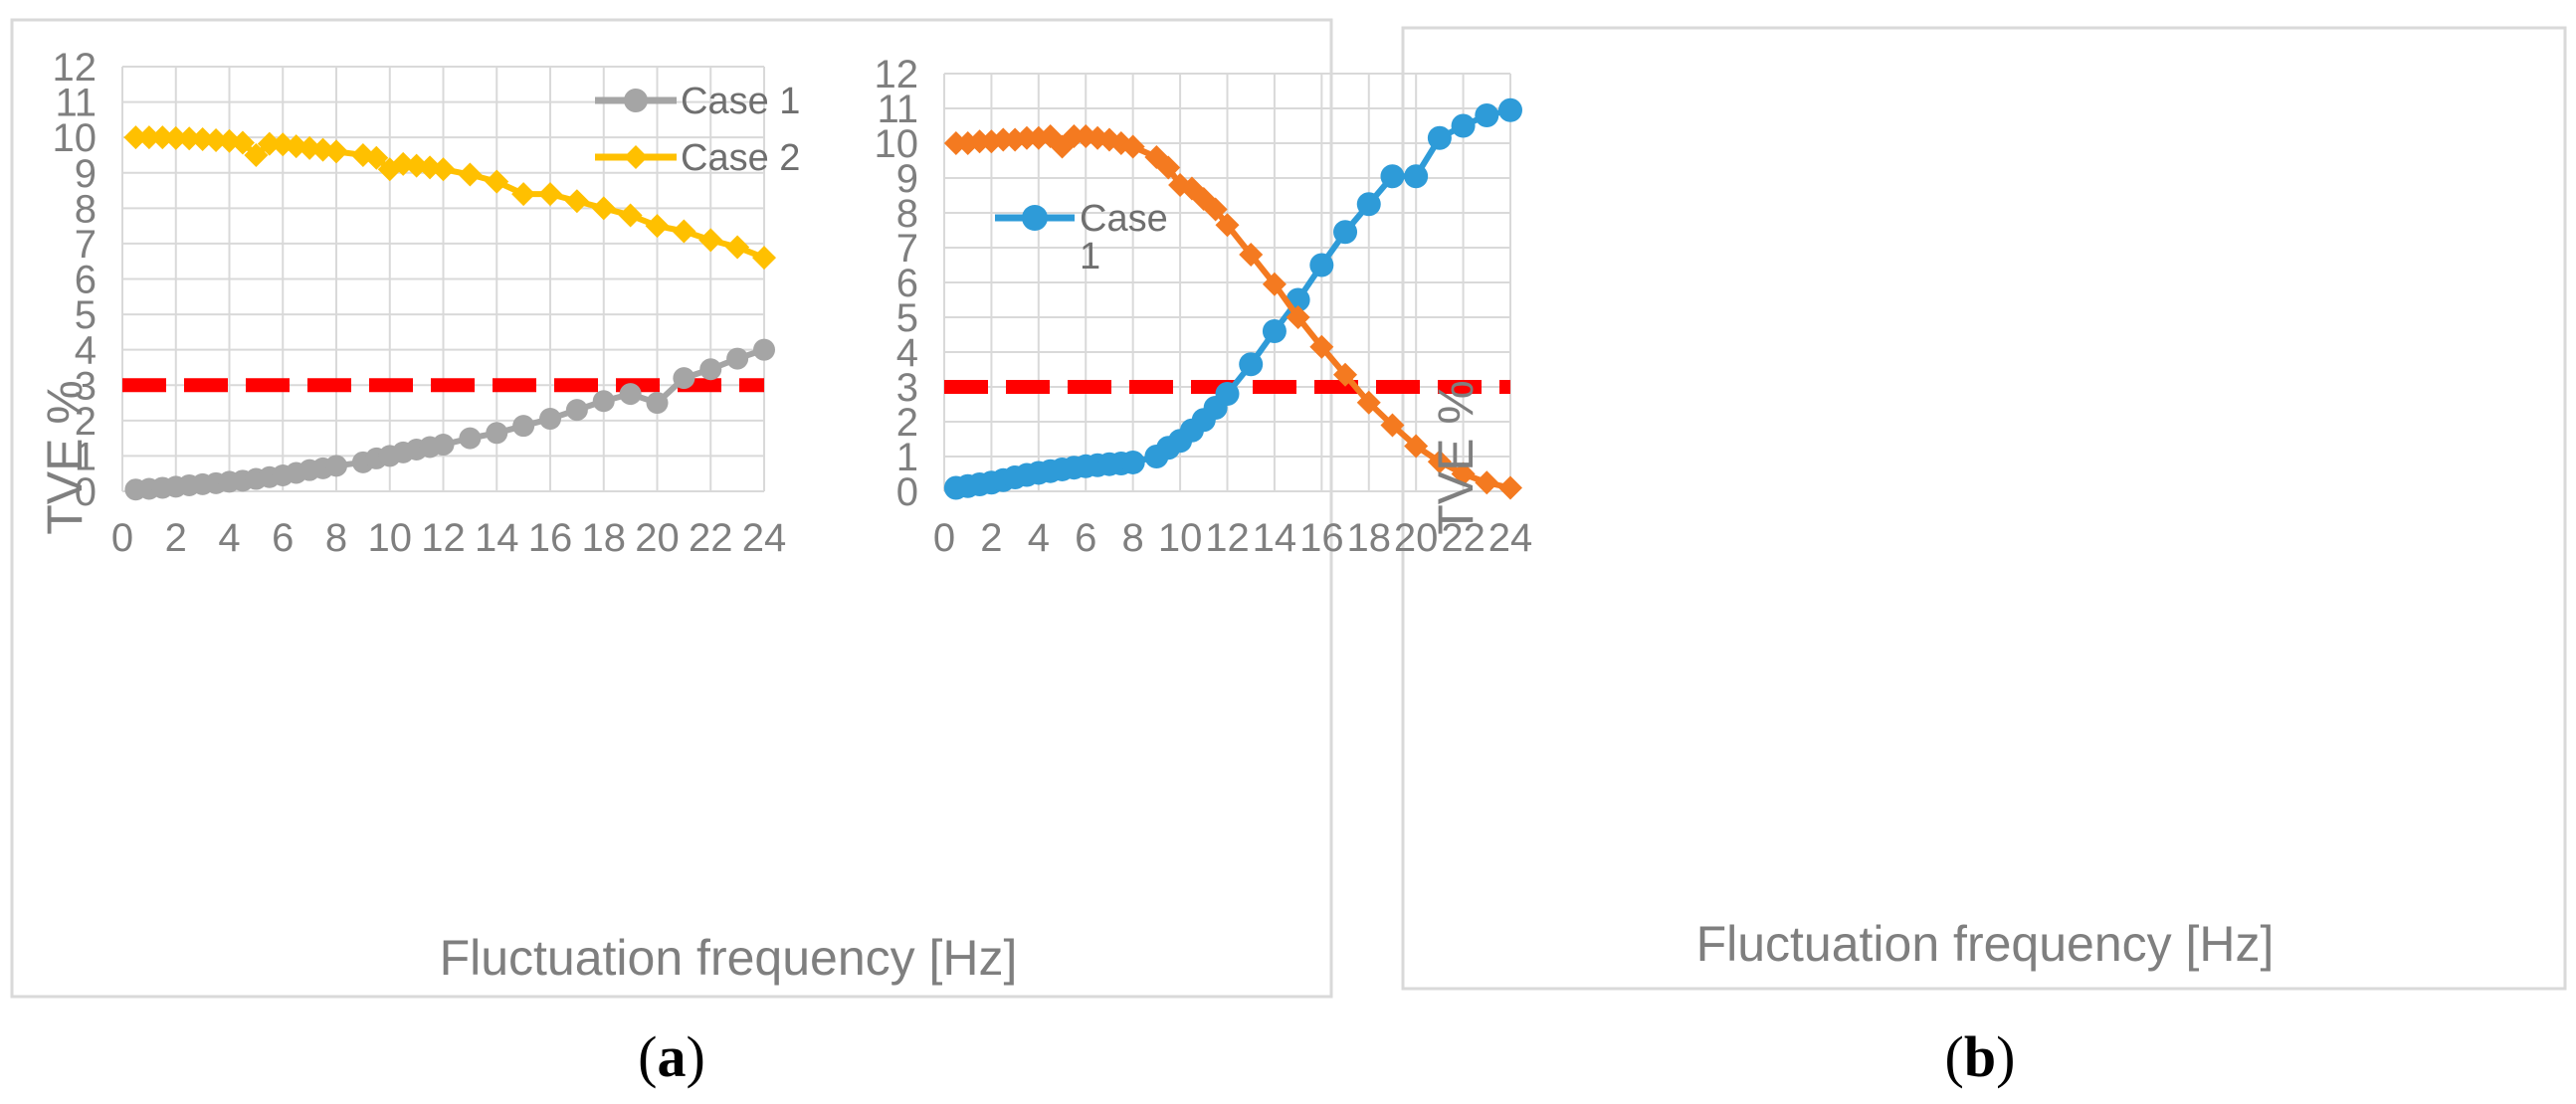  I want to click on y-tick-label: 8, so click(86, 209).